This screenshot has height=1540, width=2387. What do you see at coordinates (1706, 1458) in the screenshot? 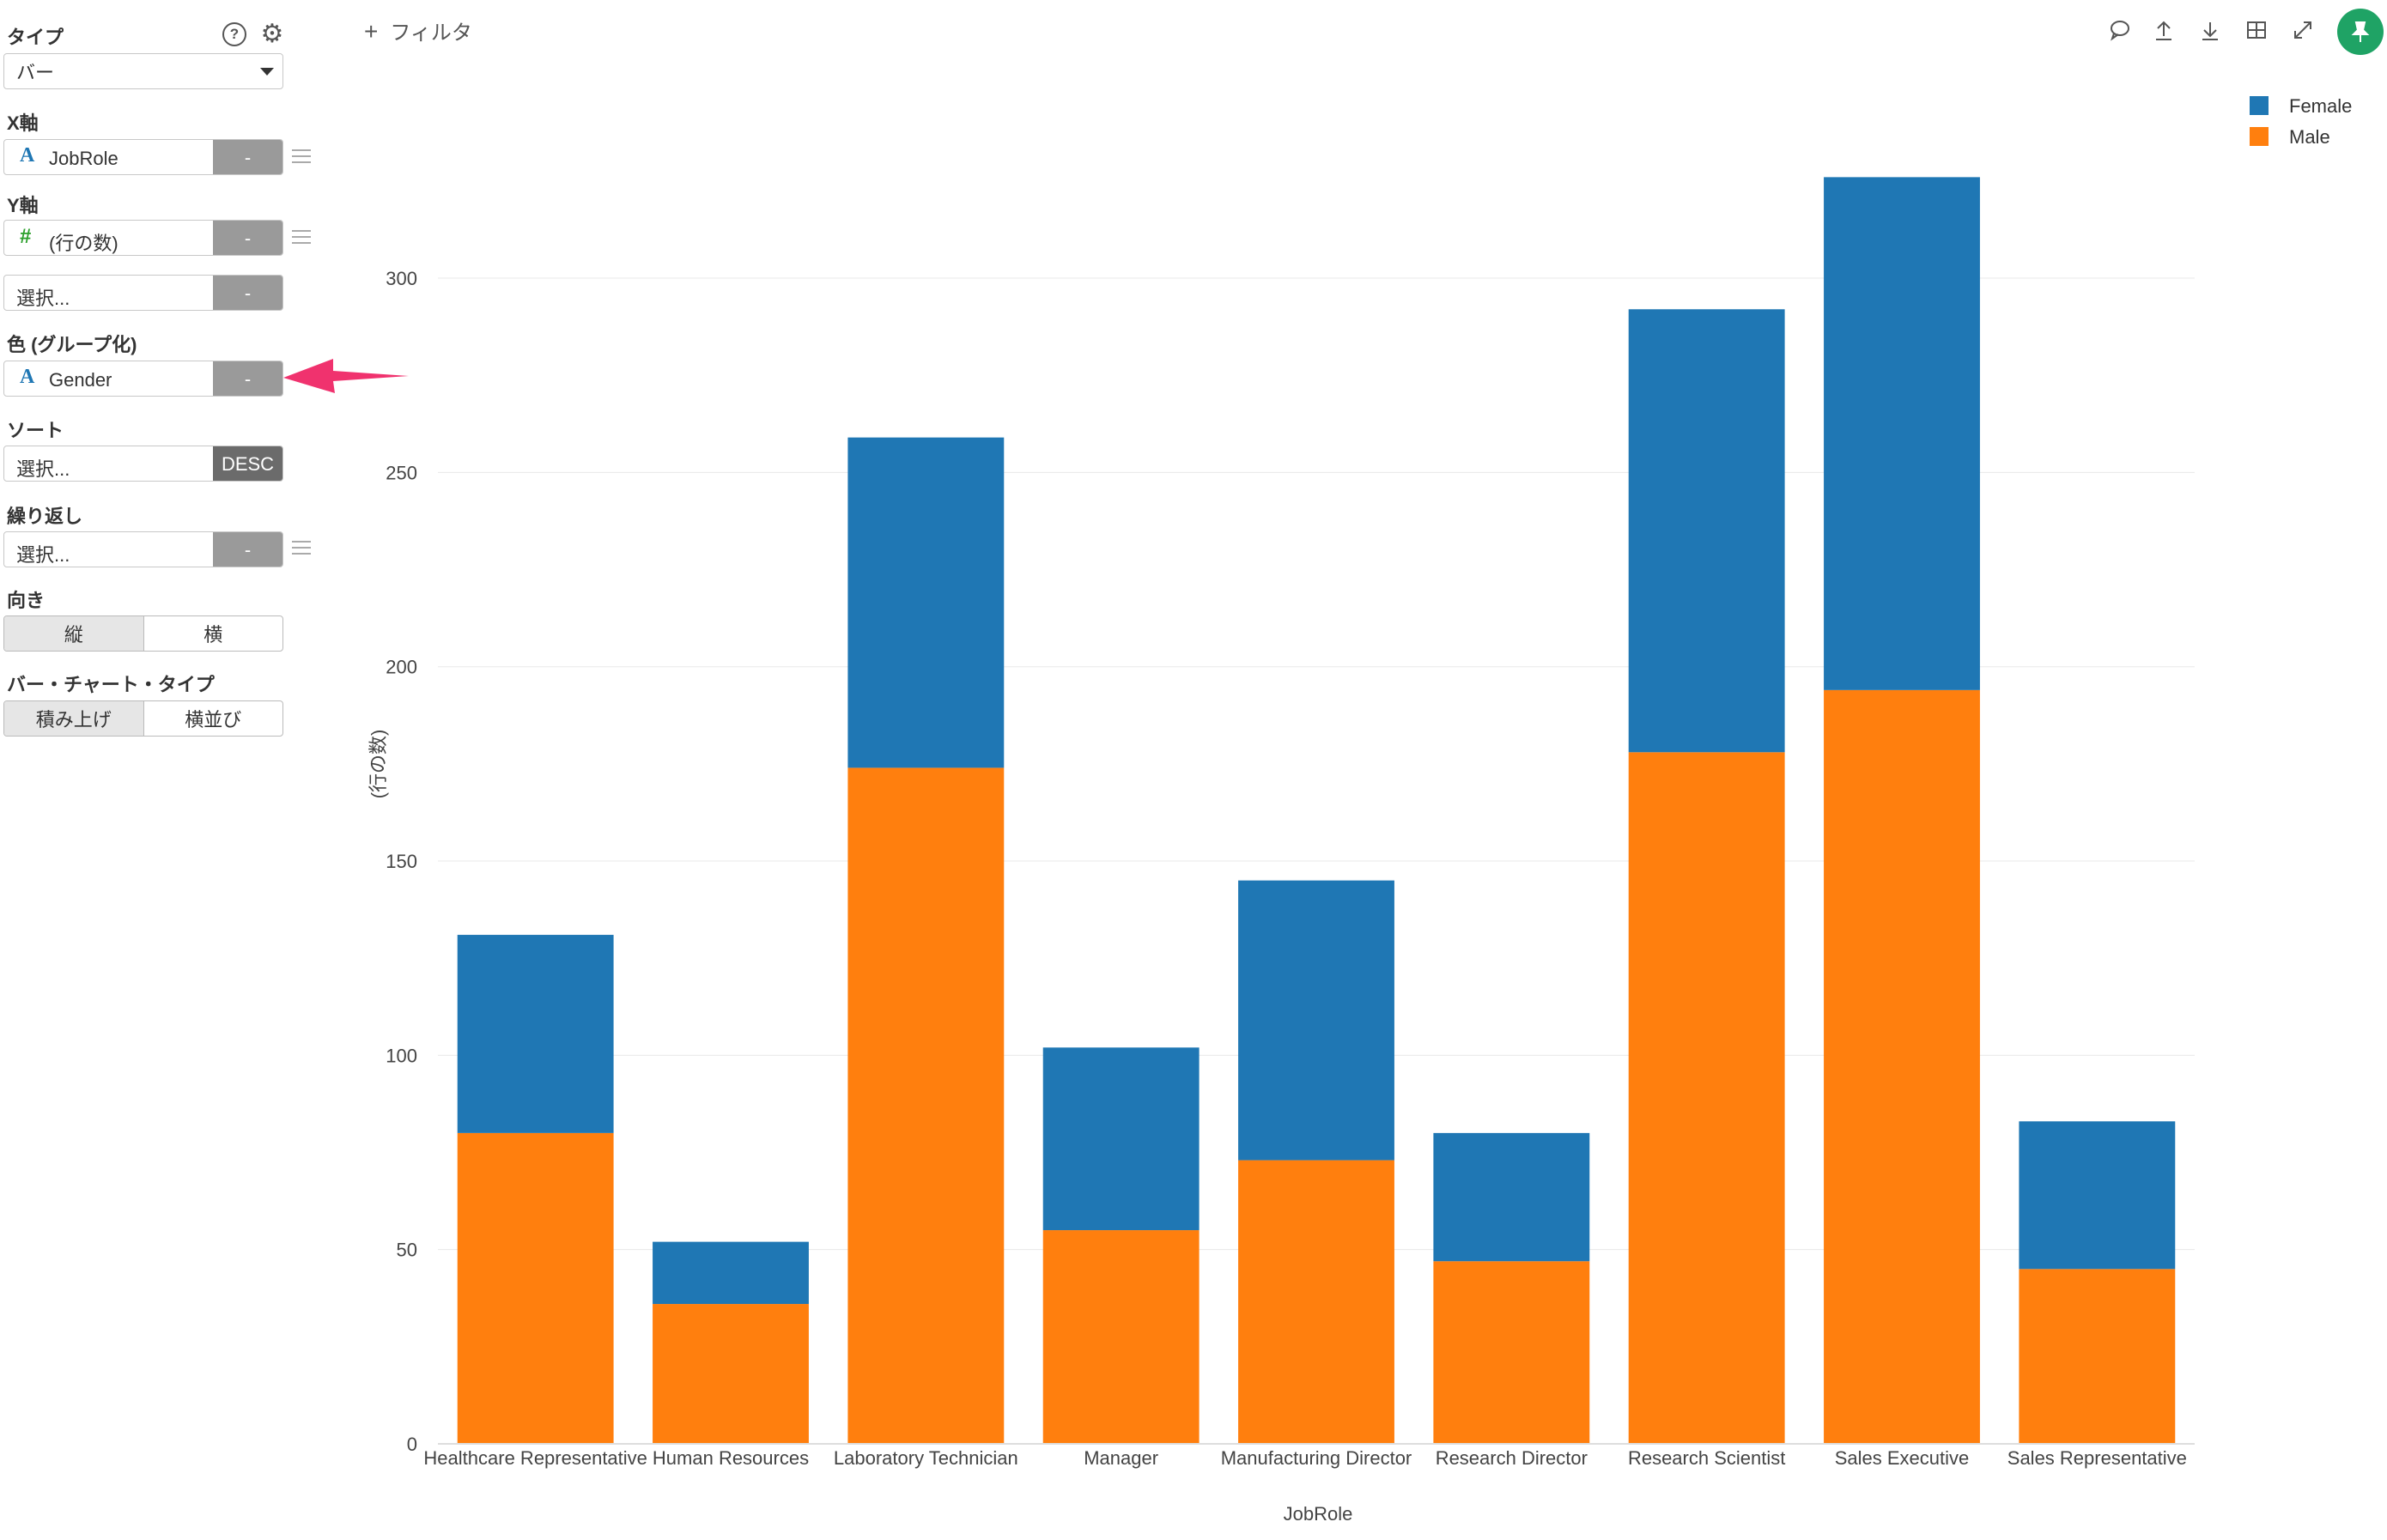
I see `x-tick-label: Research Scientist` at bounding box center [1706, 1458].